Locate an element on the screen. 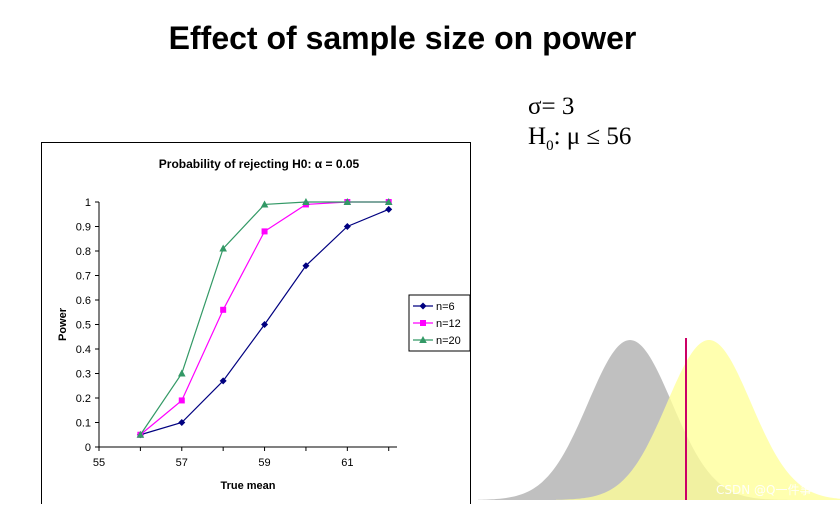  chart-title: Probability of rejecting H0: α = 0.05 is located at coordinates (259, 164).